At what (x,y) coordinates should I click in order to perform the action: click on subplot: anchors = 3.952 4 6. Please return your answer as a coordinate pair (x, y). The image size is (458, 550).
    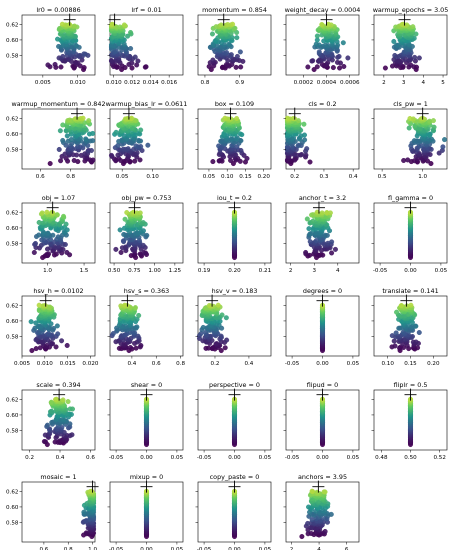
    Looking at the image, I should click on (321, 511).